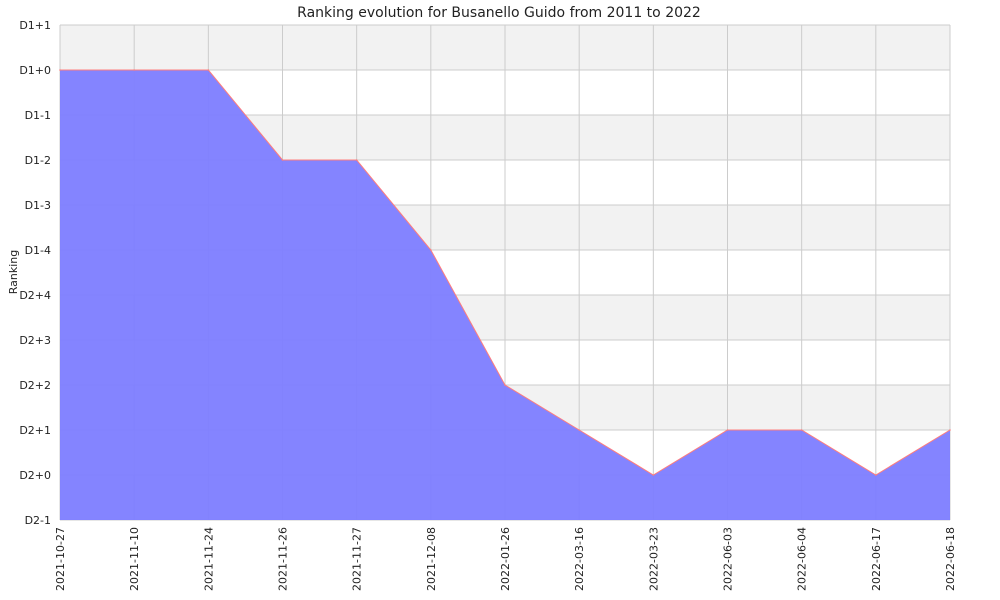 The height and width of the screenshot is (600, 1000). What do you see at coordinates (35, 295) in the screenshot?
I see `y-tick-label: D2+4` at bounding box center [35, 295].